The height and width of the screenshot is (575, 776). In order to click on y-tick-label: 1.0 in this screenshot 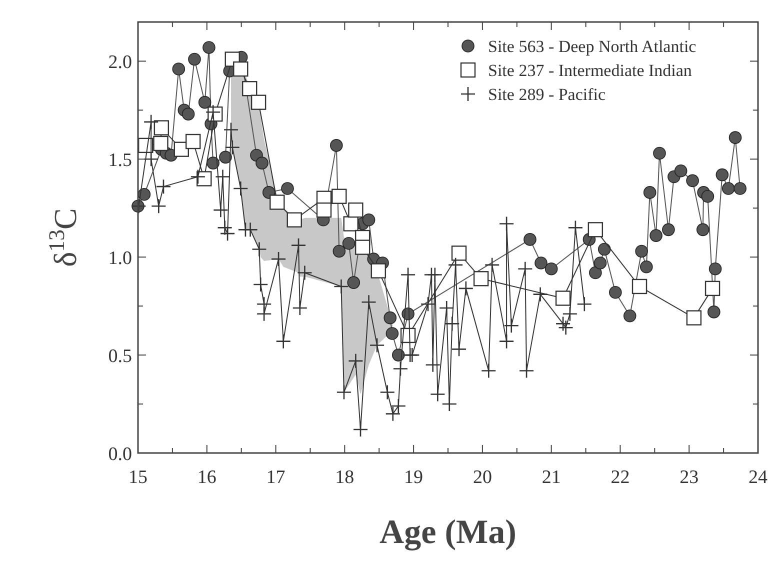, I will do `click(120, 259)`.